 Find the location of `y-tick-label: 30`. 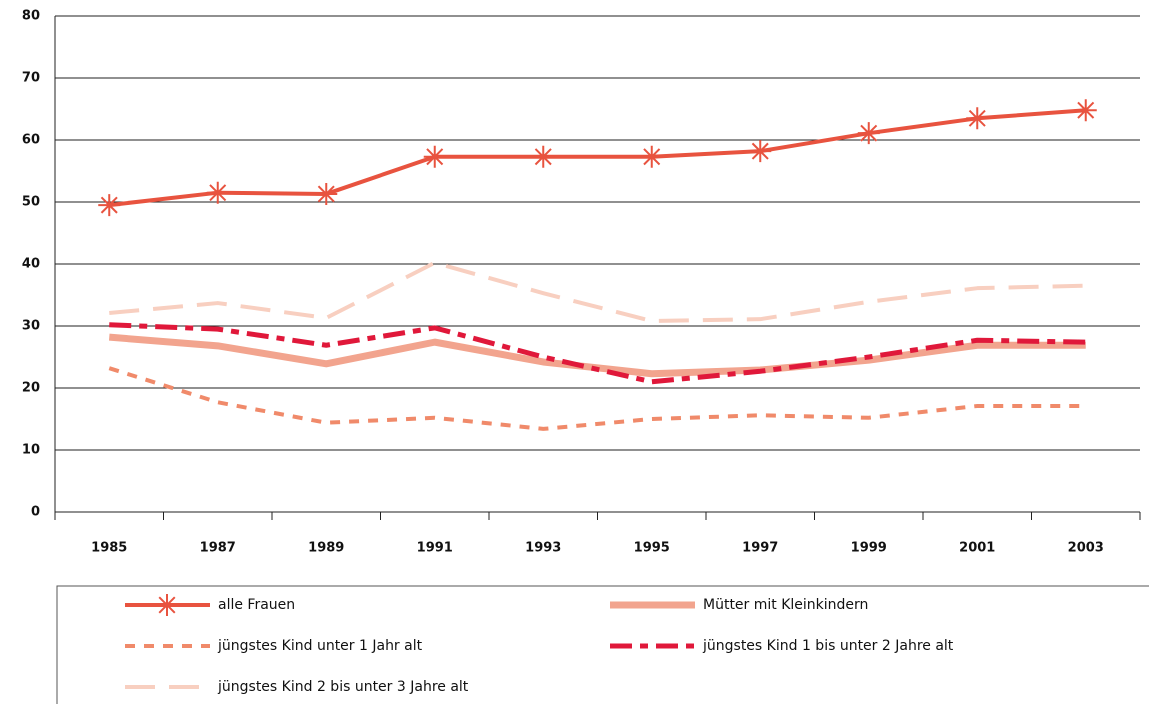

y-tick-label: 30 is located at coordinates (31, 326).